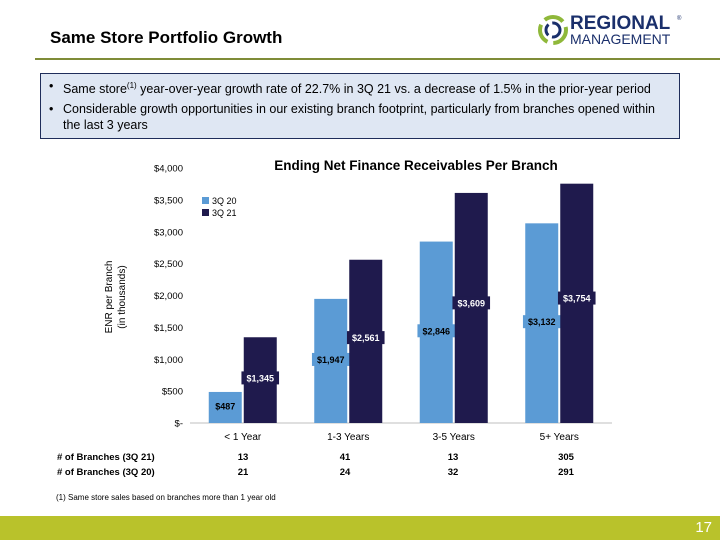  Describe the element at coordinates (168, 264) in the screenshot. I see `y-tick-label: $2,500` at that location.